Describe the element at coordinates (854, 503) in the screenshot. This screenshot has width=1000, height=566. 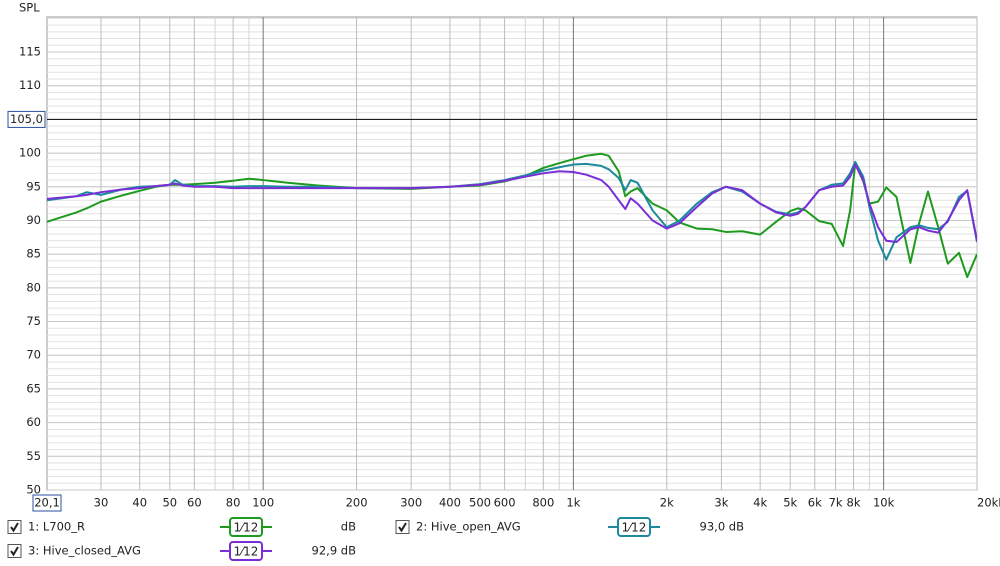
I see `x-tick-label: 8k` at that location.